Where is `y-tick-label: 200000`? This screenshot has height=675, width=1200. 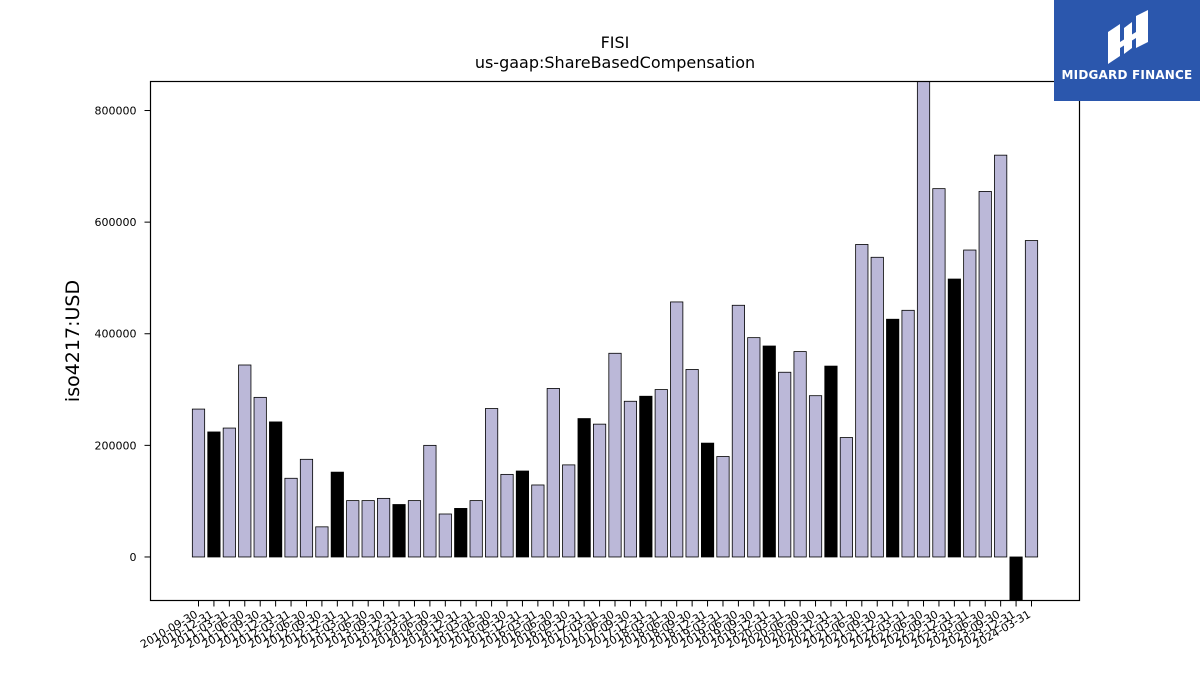
y-tick-label: 200000 is located at coordinates (116, 445).